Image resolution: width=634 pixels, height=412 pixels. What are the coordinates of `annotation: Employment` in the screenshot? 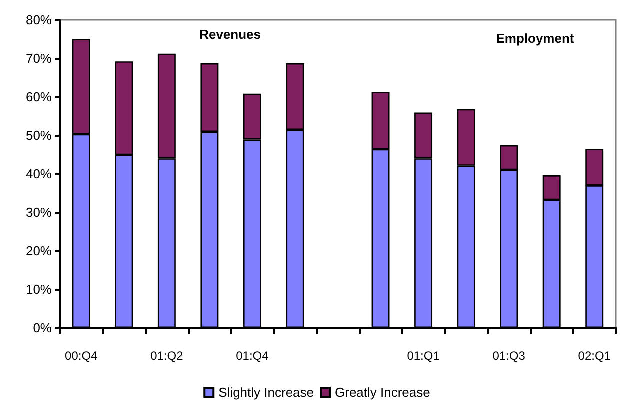 It's located at (535, 38).